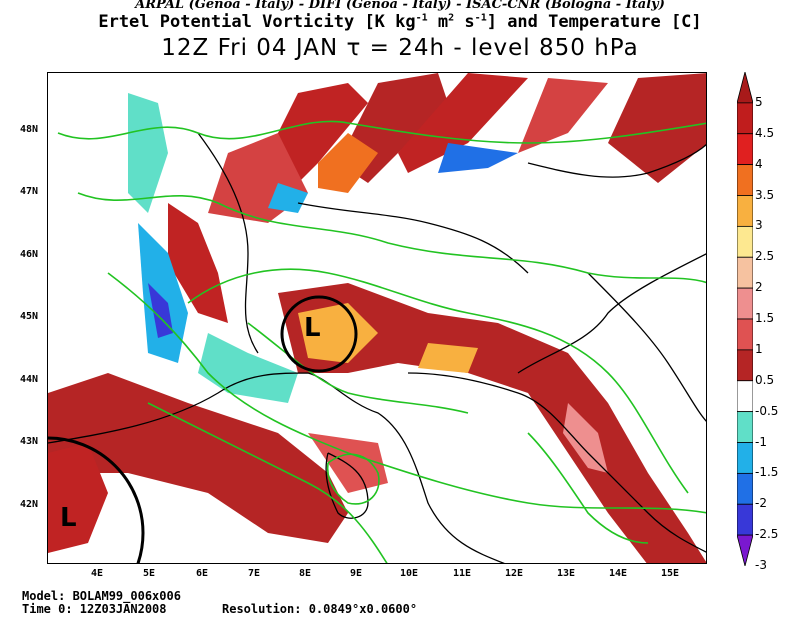  Describe the element at coordinates (767, 534) in the screenshot. I see `colorbar-label: -2.5` at that location.